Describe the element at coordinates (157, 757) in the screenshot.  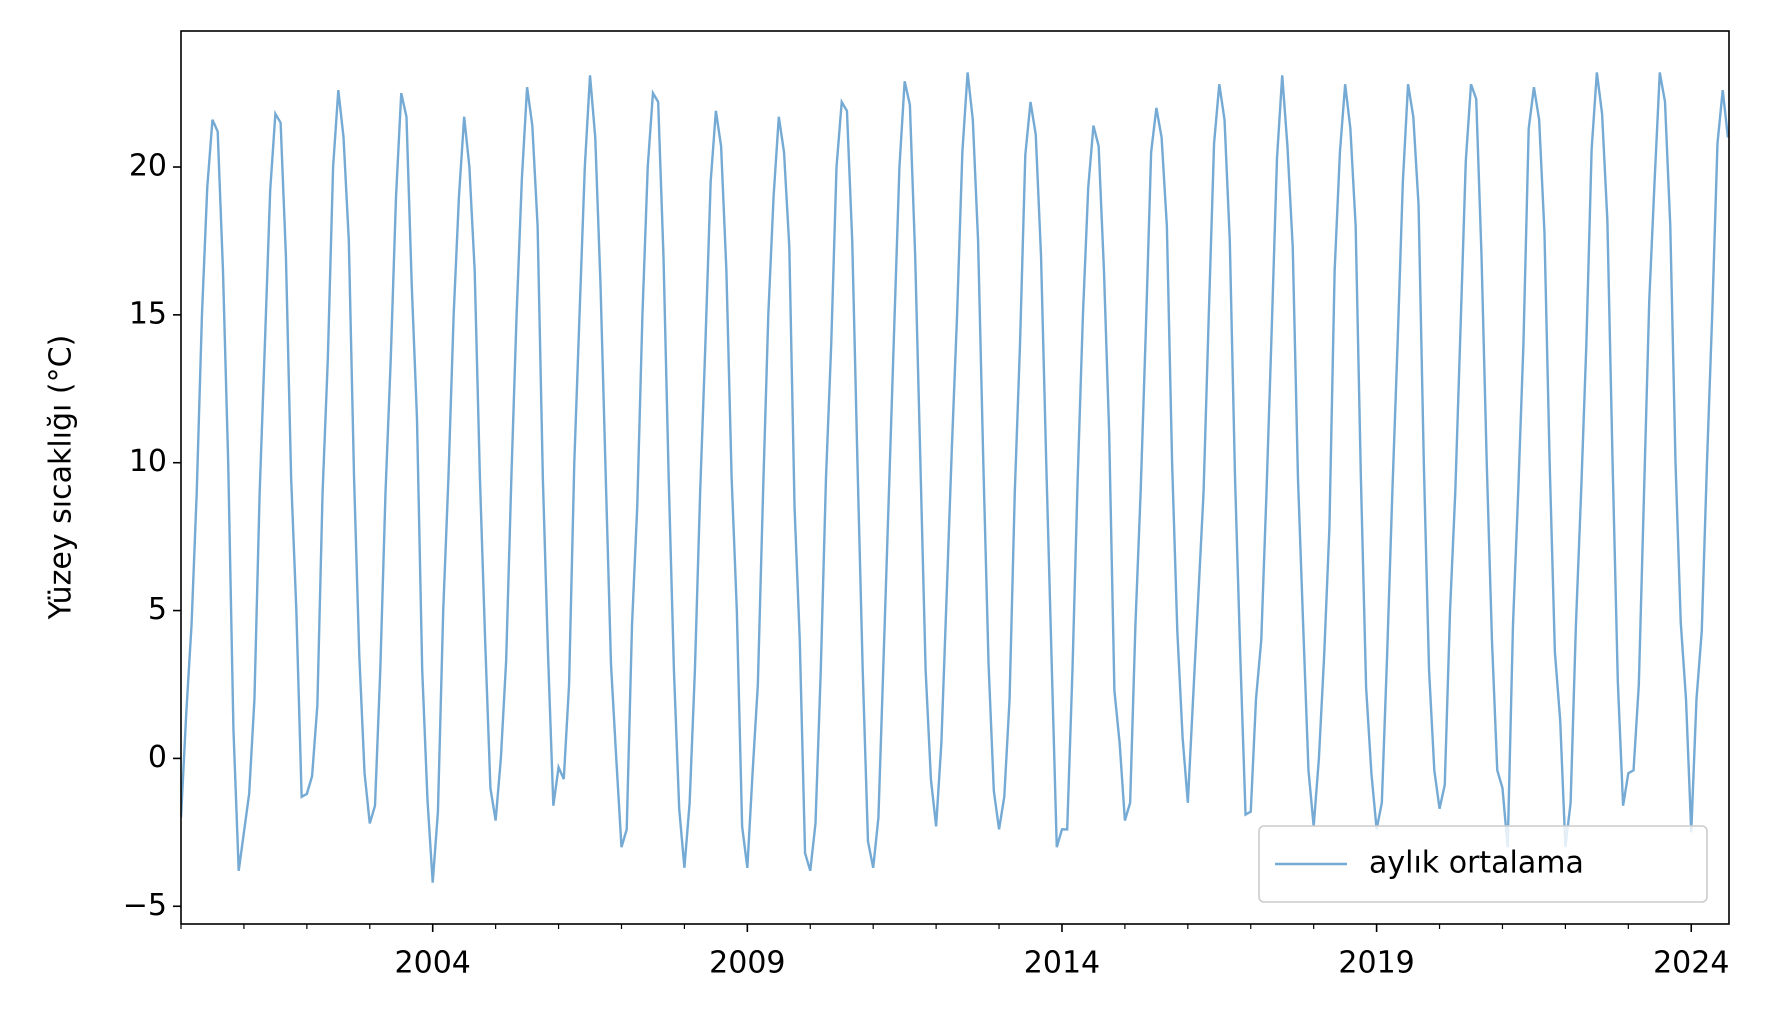
I see `y-tick-label: 0` at that location.